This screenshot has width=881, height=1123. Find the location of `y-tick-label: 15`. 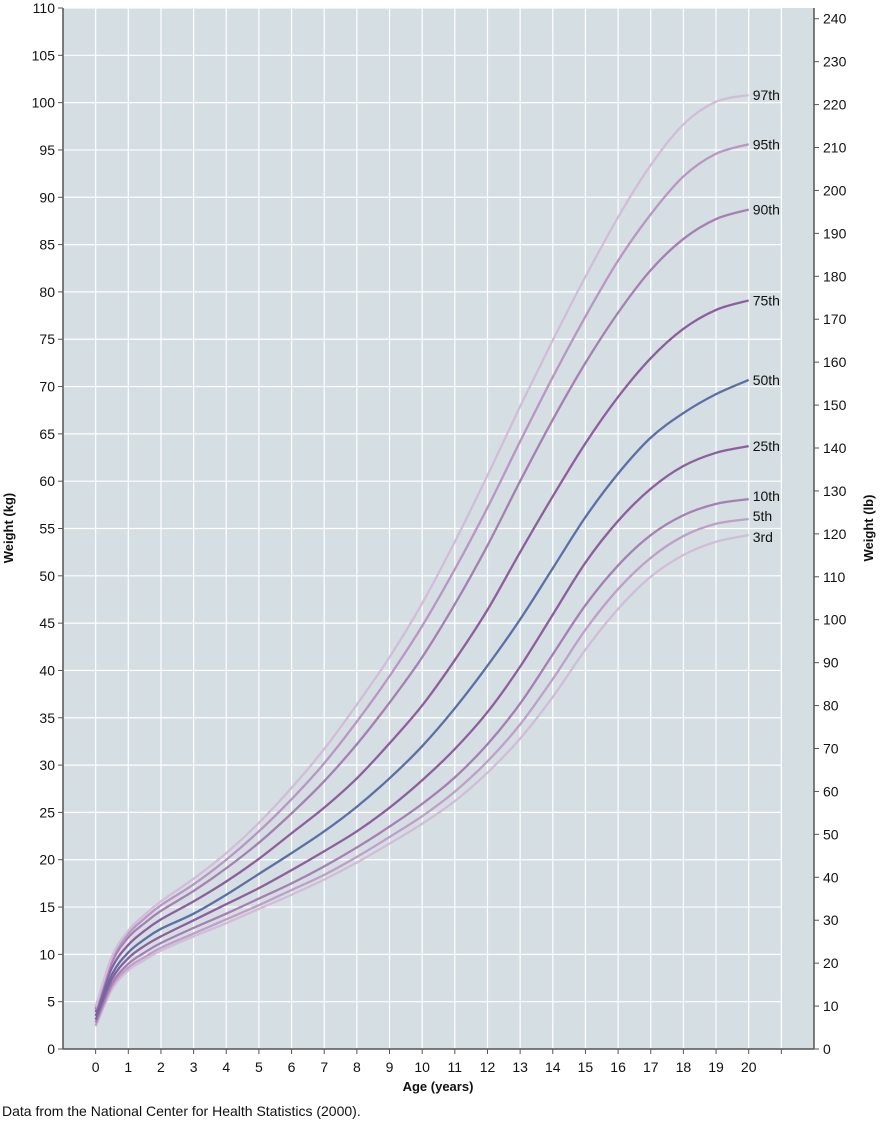

y-tick-label: 15 is located at coordinates (47, 907).